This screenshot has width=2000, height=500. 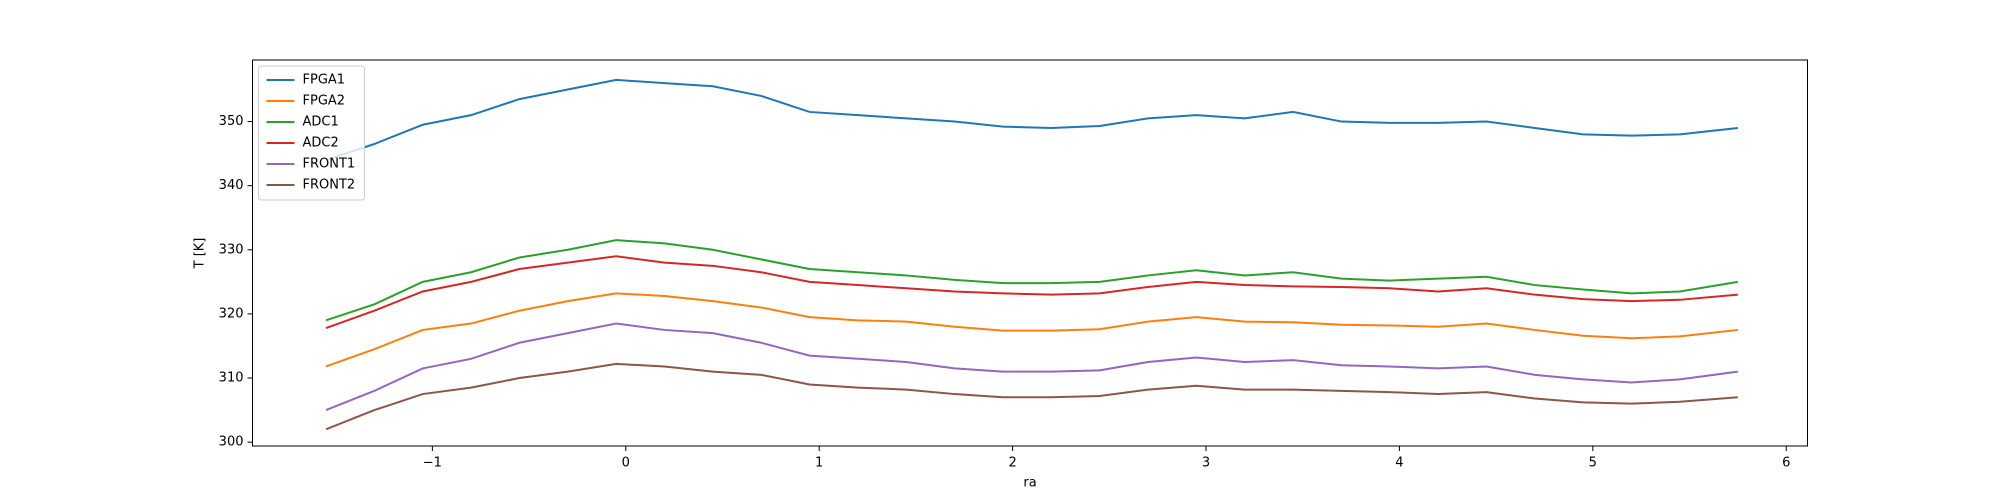 I want to click on x-axis-label: ra, so click(x=1029, y=483).